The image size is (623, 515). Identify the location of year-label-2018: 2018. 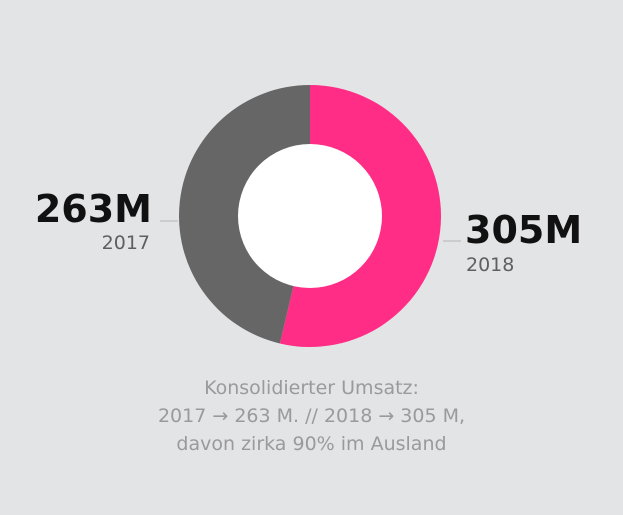
(490, 265).